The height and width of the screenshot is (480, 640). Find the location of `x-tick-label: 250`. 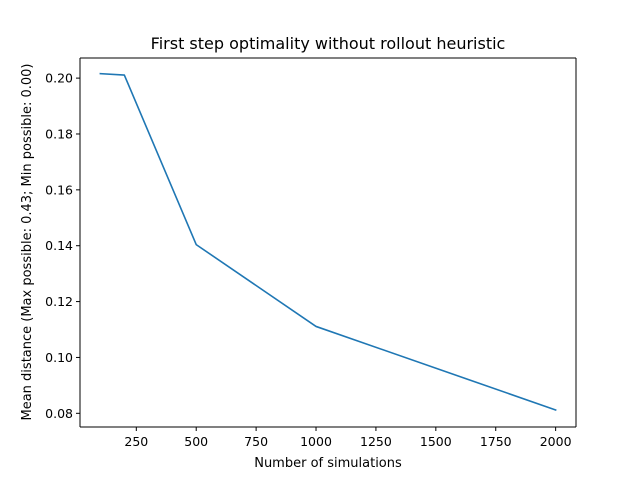

x-tick-label: 250 is located at coordinates (136, 441).